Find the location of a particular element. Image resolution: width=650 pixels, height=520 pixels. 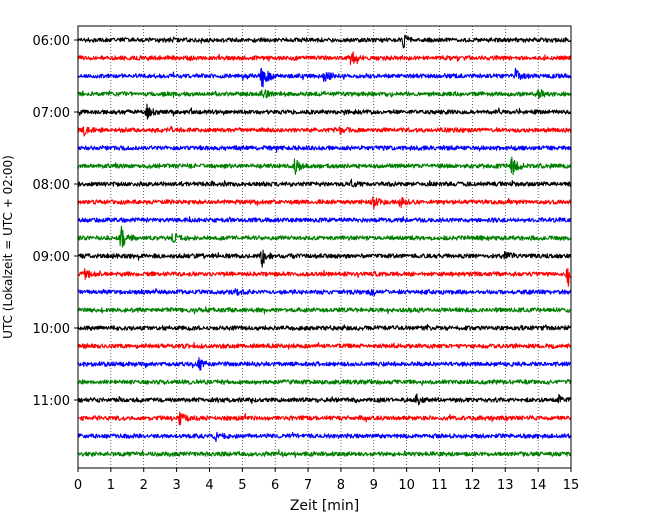

x-tick-label: 5 is located at coordinates (242, 485).